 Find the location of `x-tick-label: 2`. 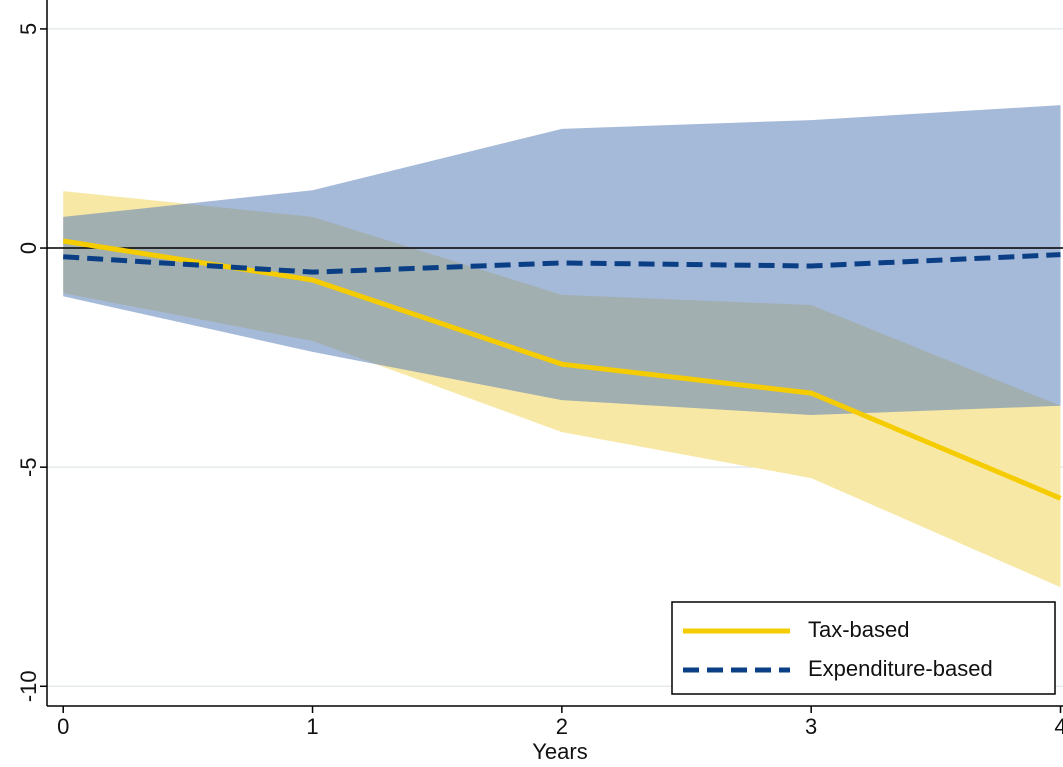

x-tick-label: 2 is located at coordinates (562, 726).